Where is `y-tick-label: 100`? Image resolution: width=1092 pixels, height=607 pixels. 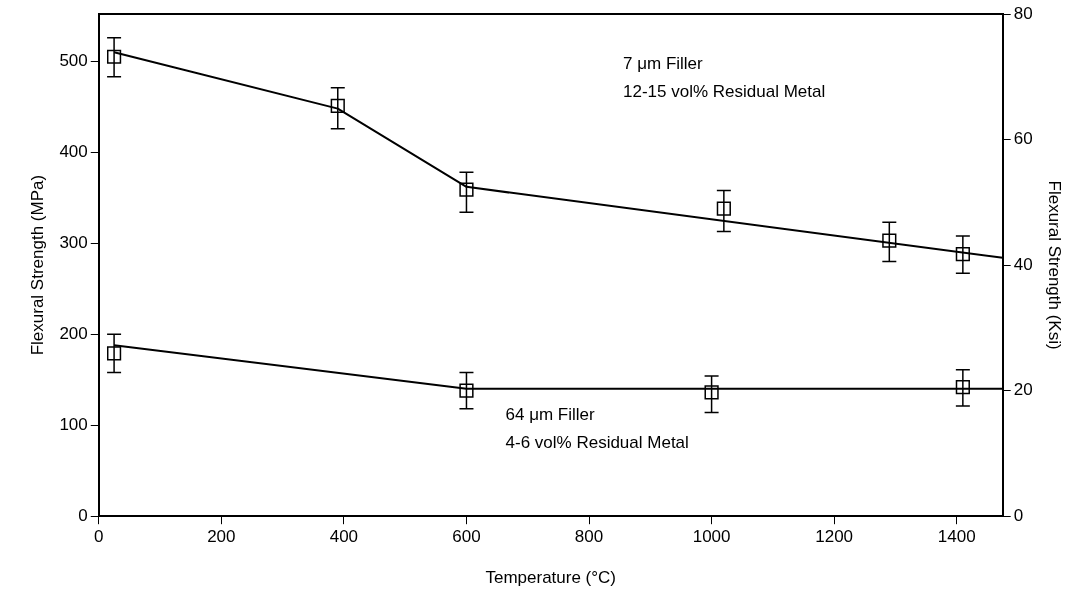
y-tick-label: 100 is located at coordinates (73, 424).